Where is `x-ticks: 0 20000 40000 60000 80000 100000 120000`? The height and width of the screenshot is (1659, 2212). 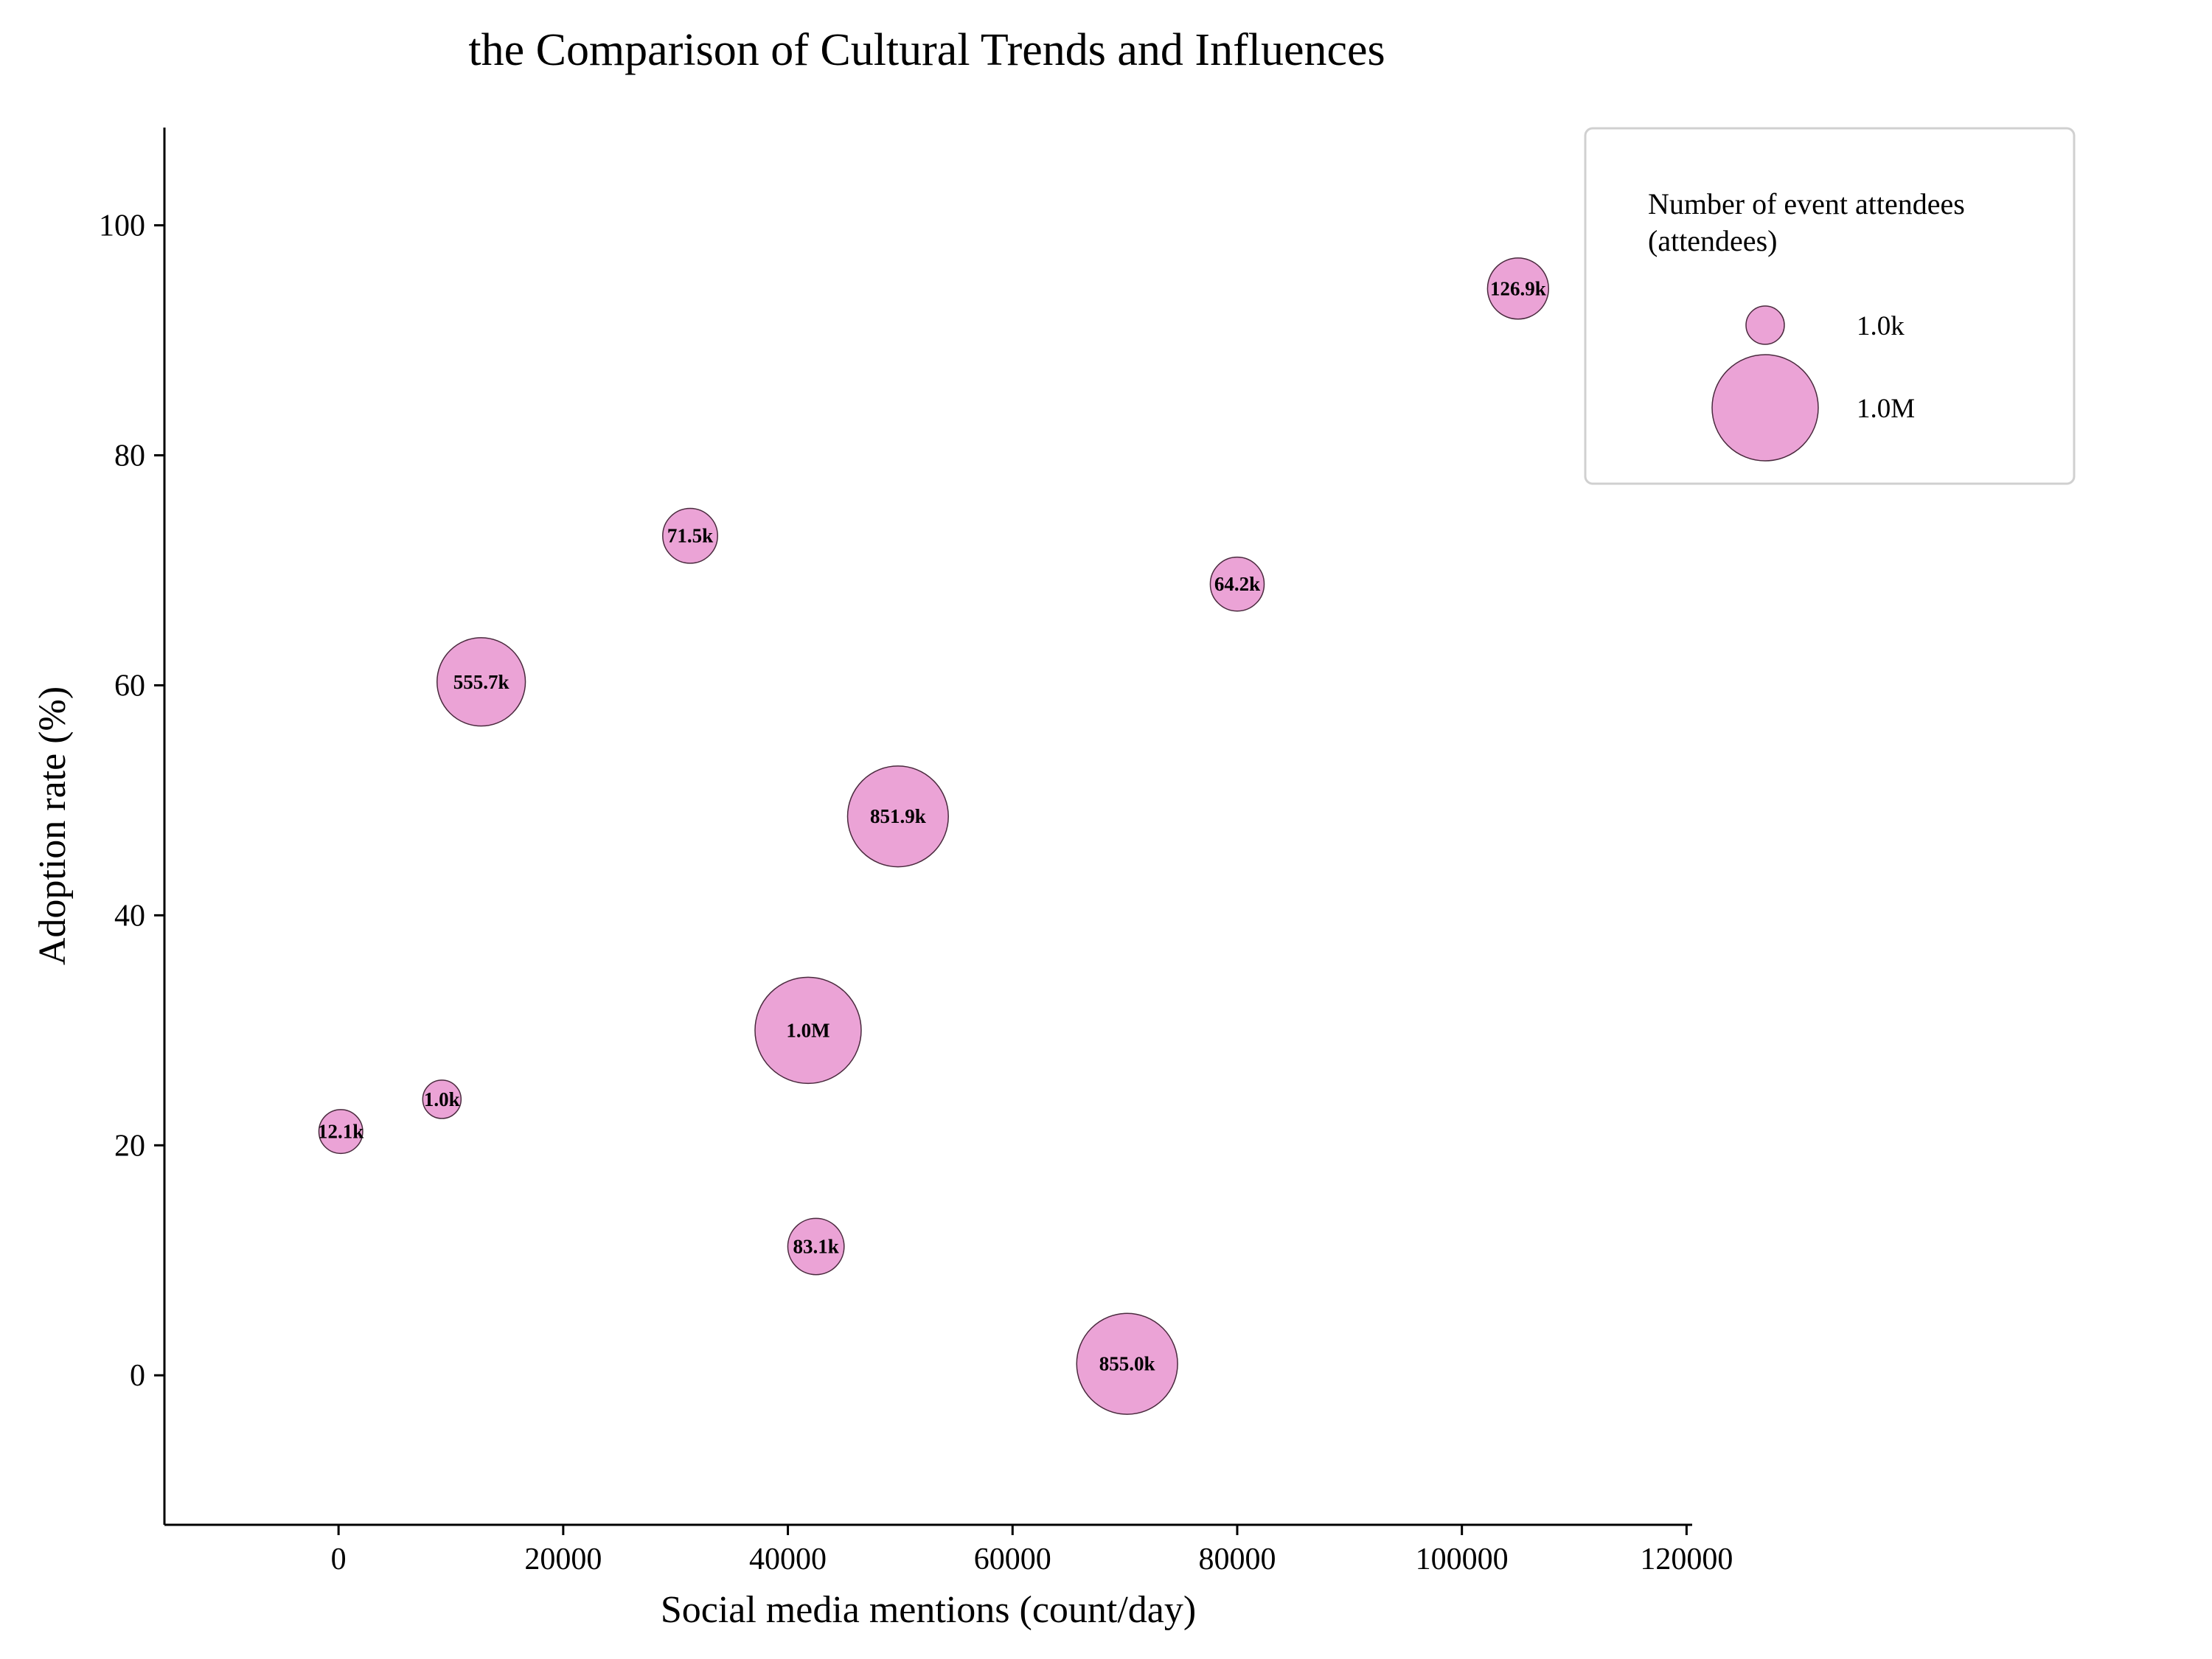 x-ticks: 0 20000 40000 60000 80000 100000 120000 is located at coordinates (1032, 1550).